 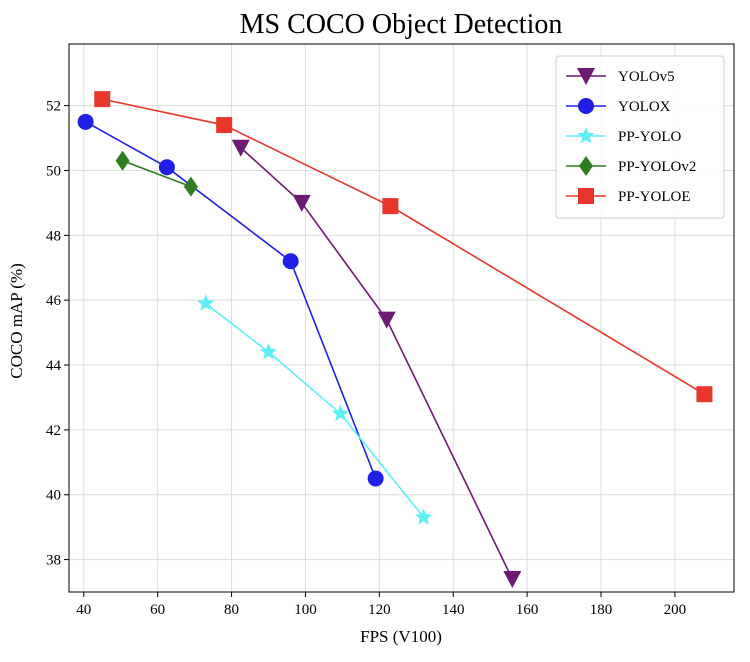 What do you see at coordinates (601, 610) in the screenshot?
I see `x-tick-label: 180` at bounding box center [601, 610].